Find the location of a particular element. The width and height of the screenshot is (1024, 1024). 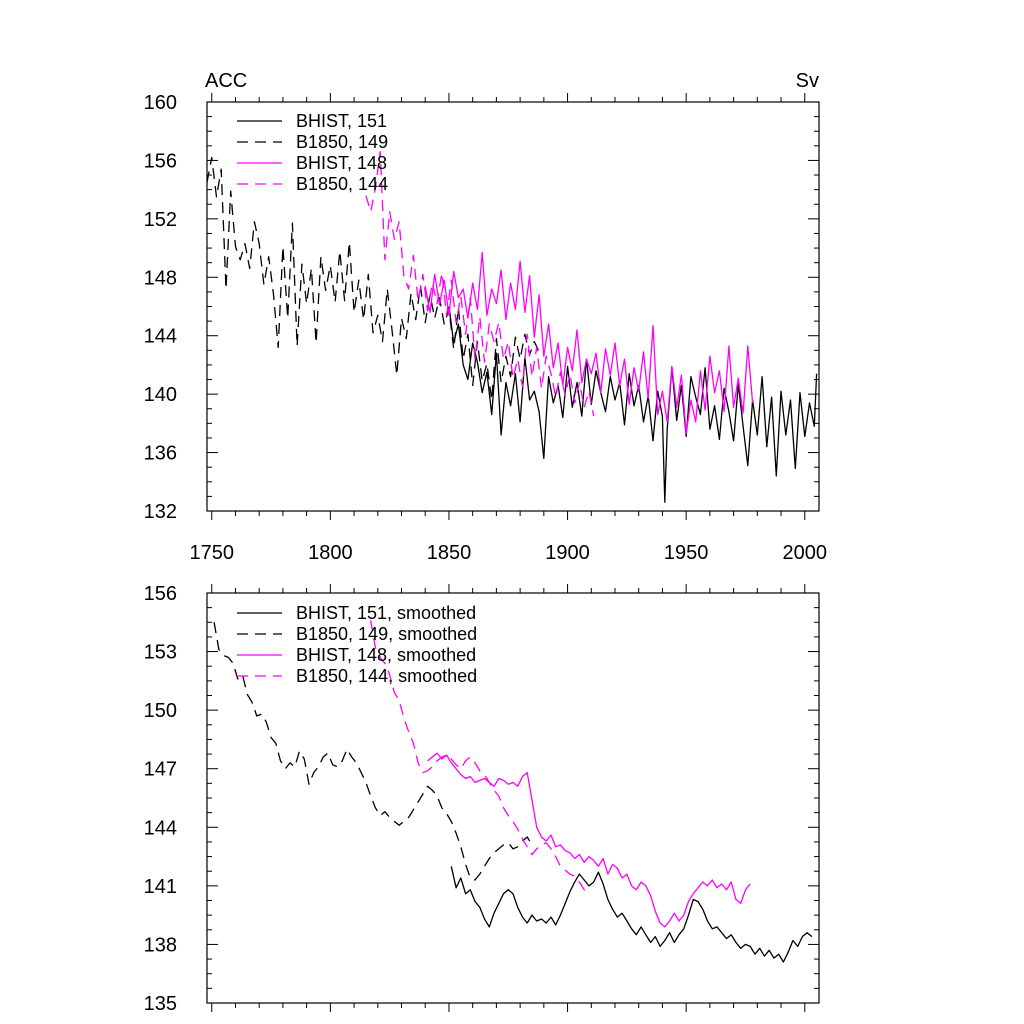

y-tick-label: 148 is located at coordinates (160, 278).